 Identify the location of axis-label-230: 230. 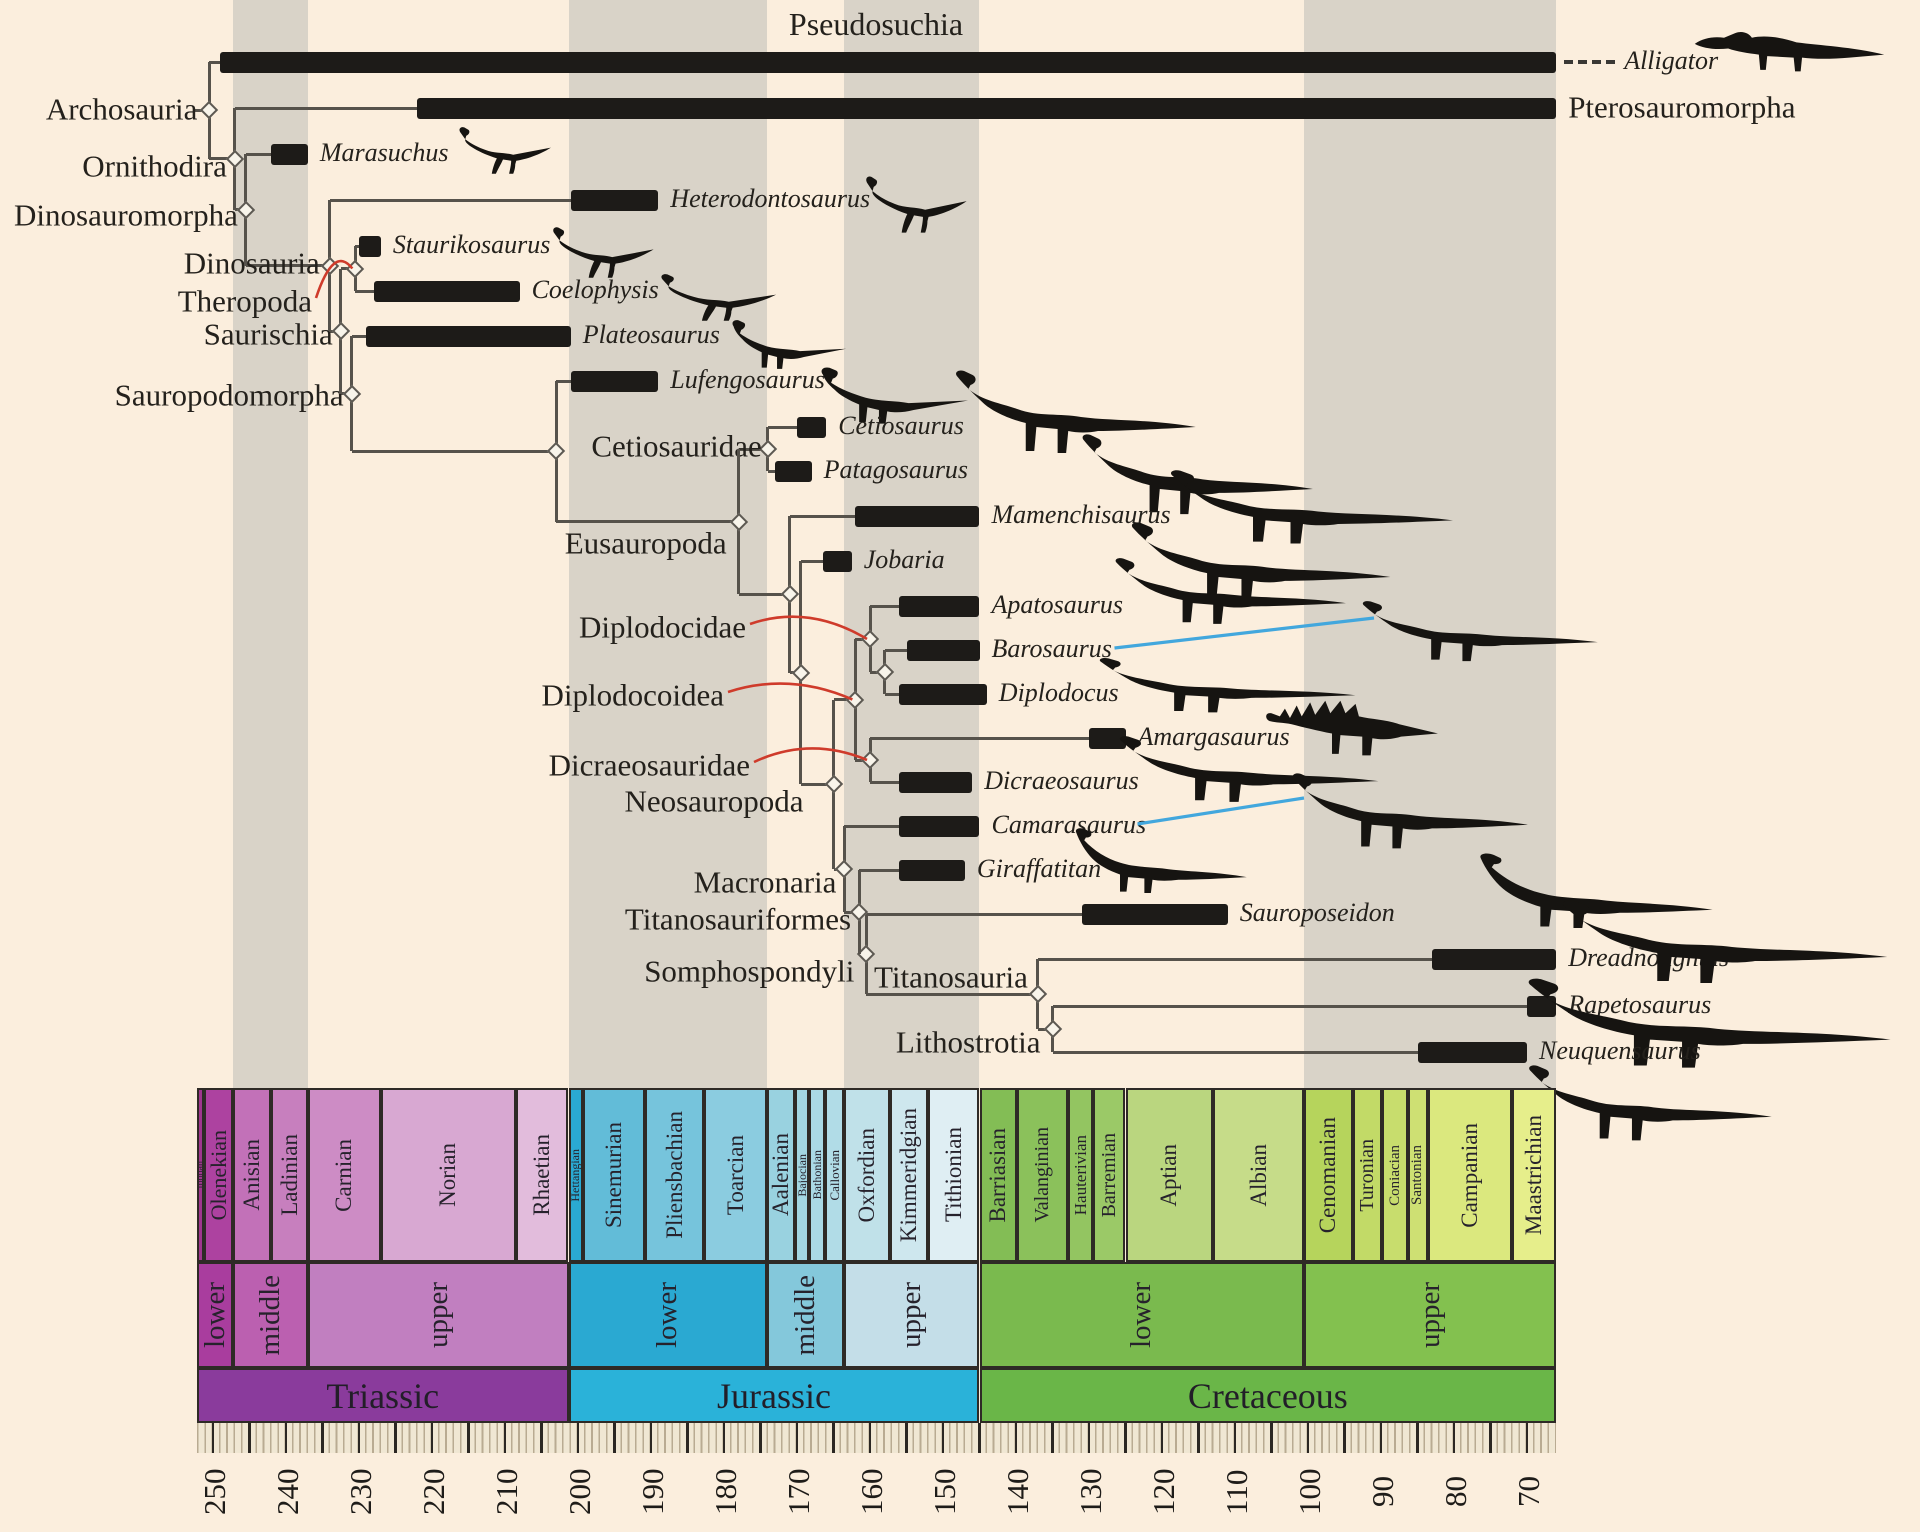
(360, 1492).